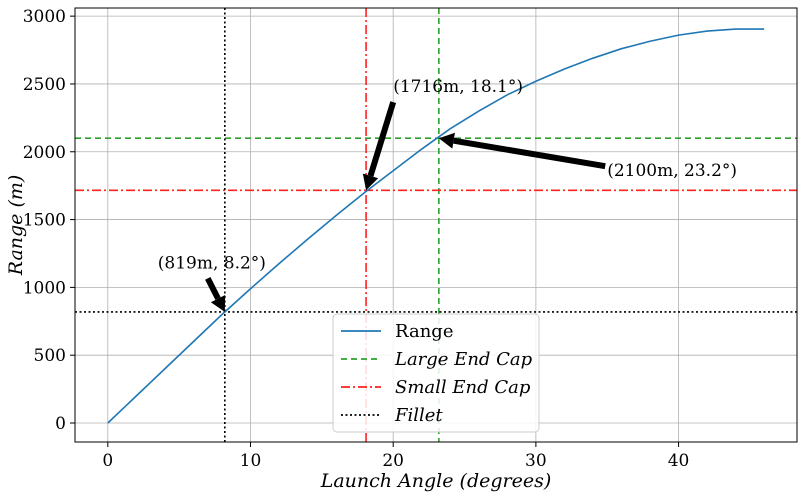 The image size is (804, 498). What do you see at coordinates (212, 263) in the screenshot?
I see `annotation-label: (819m, 8.2°)` at bounding box center [212, 263].